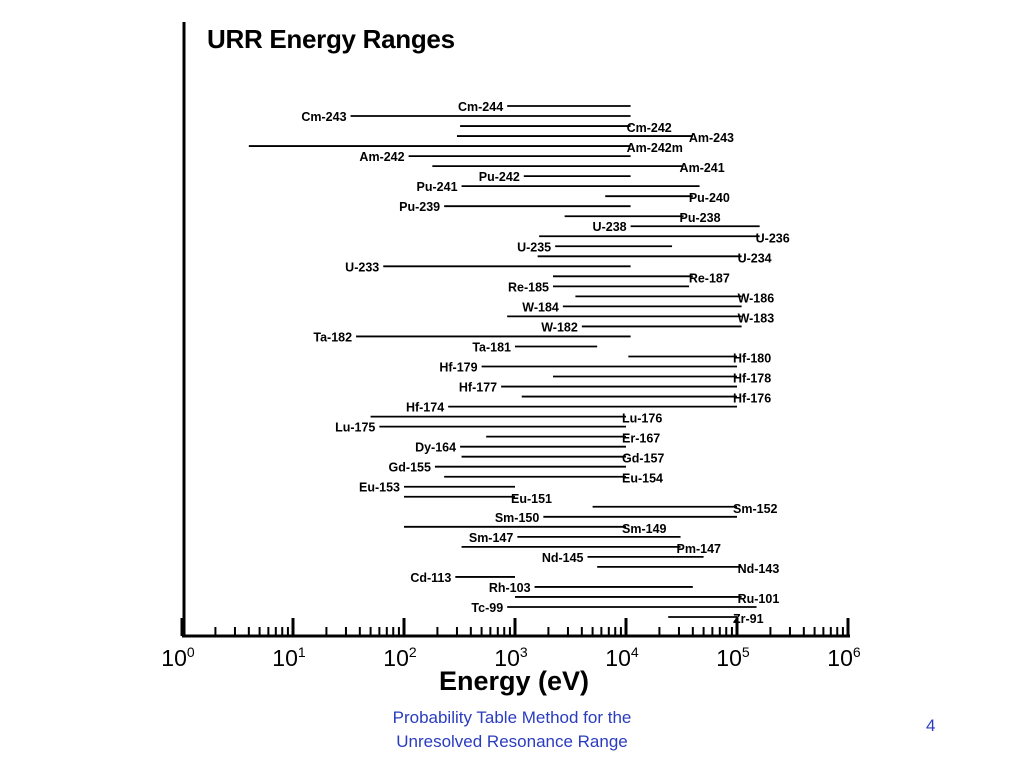 Image resolution: width=1024 pixels, height=768 pixels. I want to click on range-label: Pu-242, so click(499, 177).